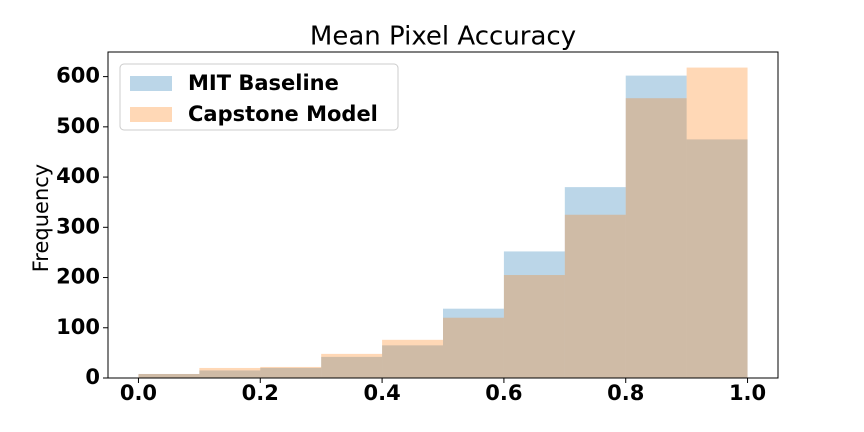 Image resolution: width=864 pixels, height=432 pixels. Describe the element at coordinates (503, 393) in the screenshot. I see `x-tick-label: 0.6` at that location.